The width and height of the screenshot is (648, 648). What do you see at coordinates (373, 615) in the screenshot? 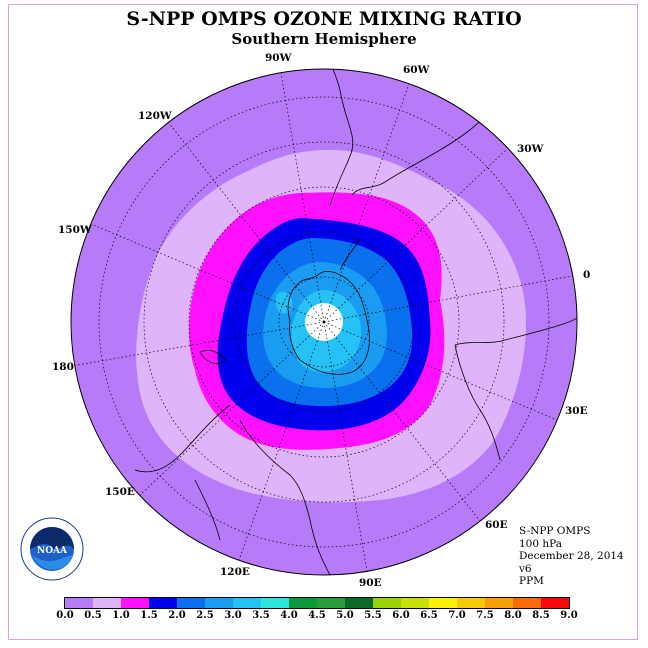
I see `colorbar-tick-label: 5.5` at bounding box center [373, 615].